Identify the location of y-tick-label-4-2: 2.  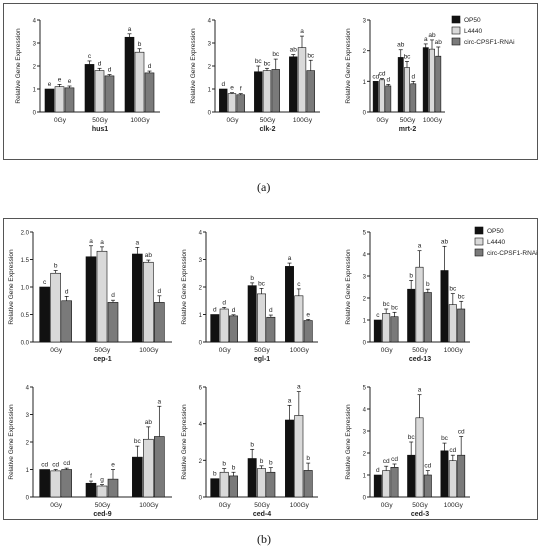
(201, 289).